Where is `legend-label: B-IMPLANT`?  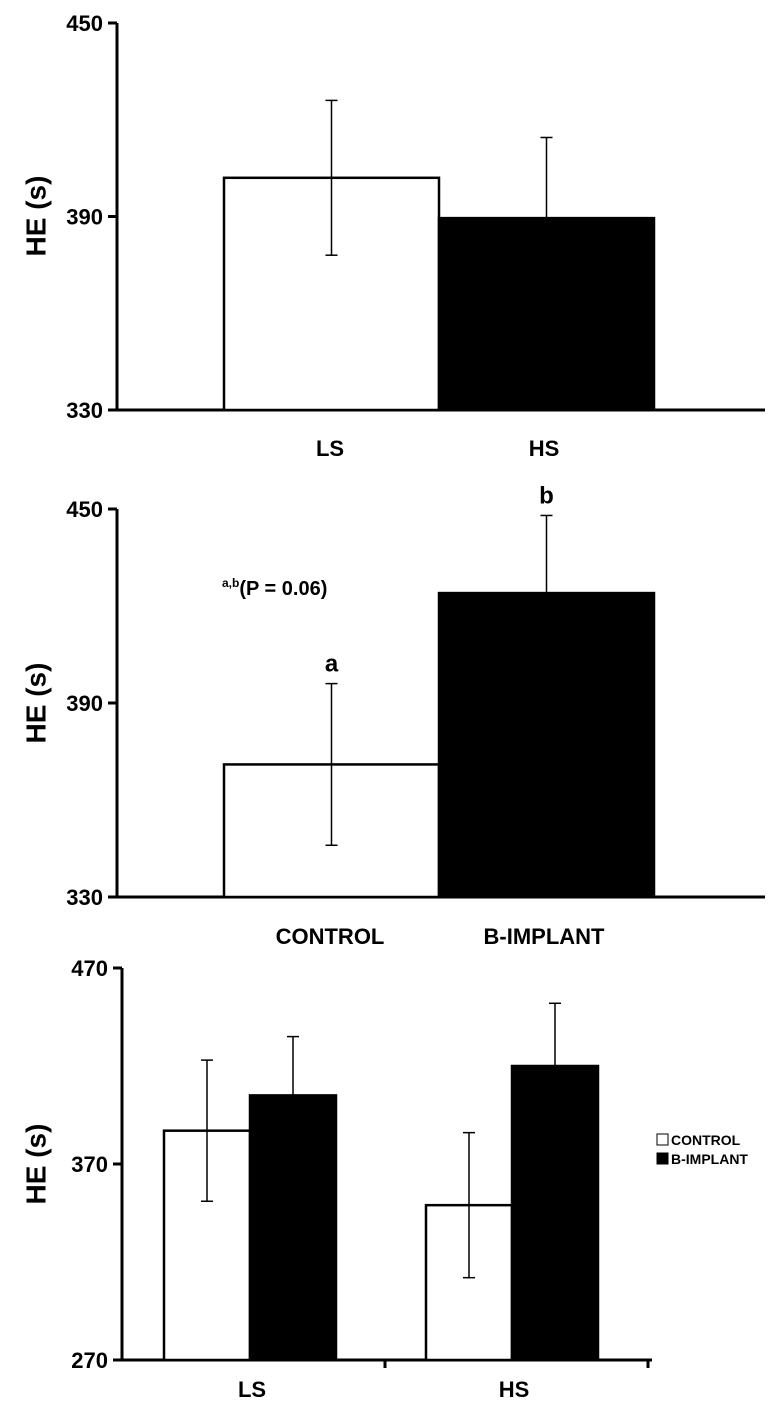 legend-label: B-IMPLANT is located at coordinates (709, 1159).